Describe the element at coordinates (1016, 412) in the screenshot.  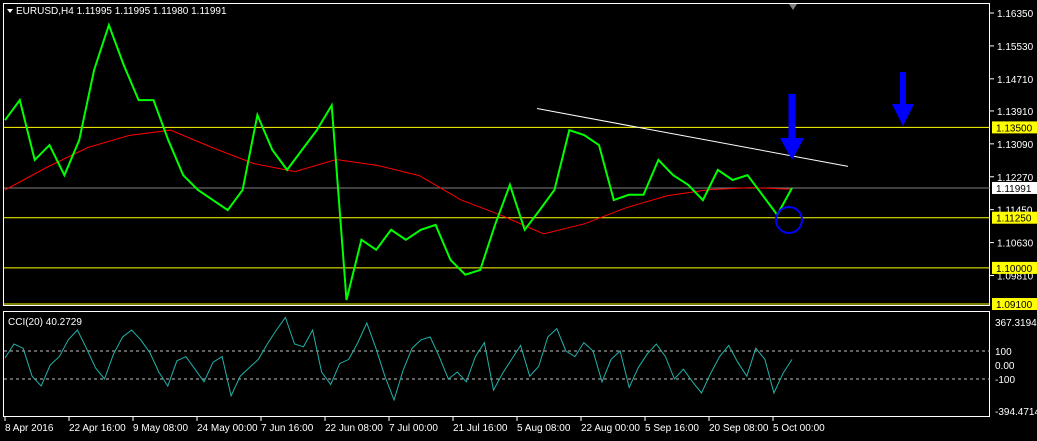
I see `cci-tick-label: -394.4714` at that location.